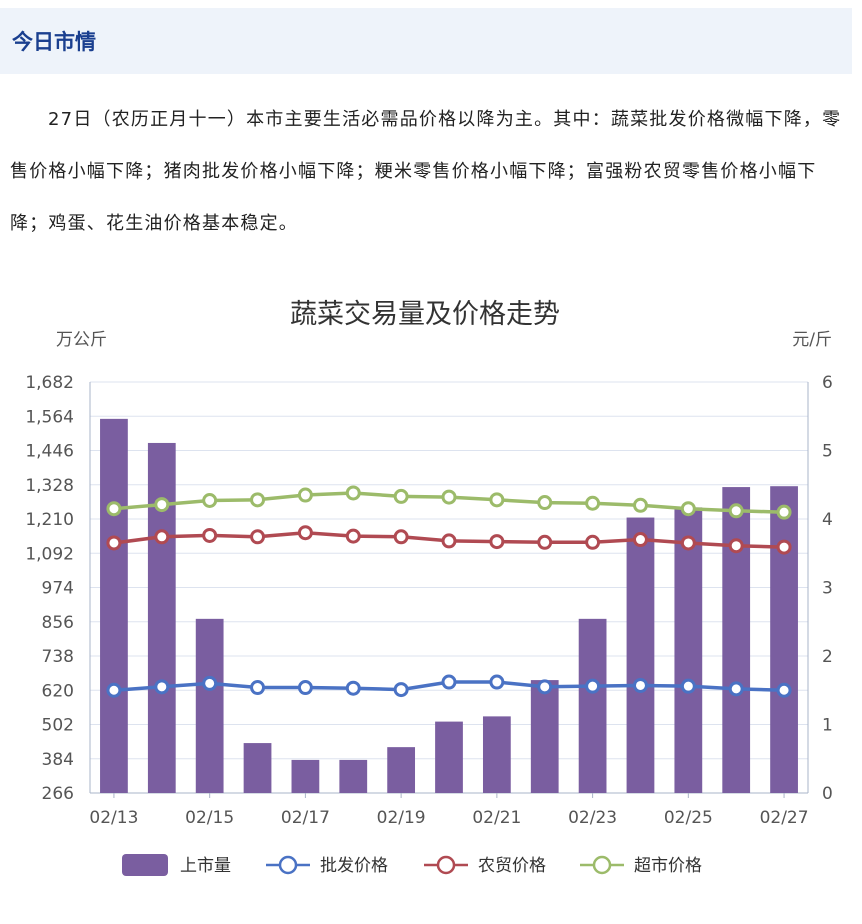  What do you see at coordinates (49, 383) in the screenshot?
I see `left-tick-label: 1,682` at bounding box center [49, 383].